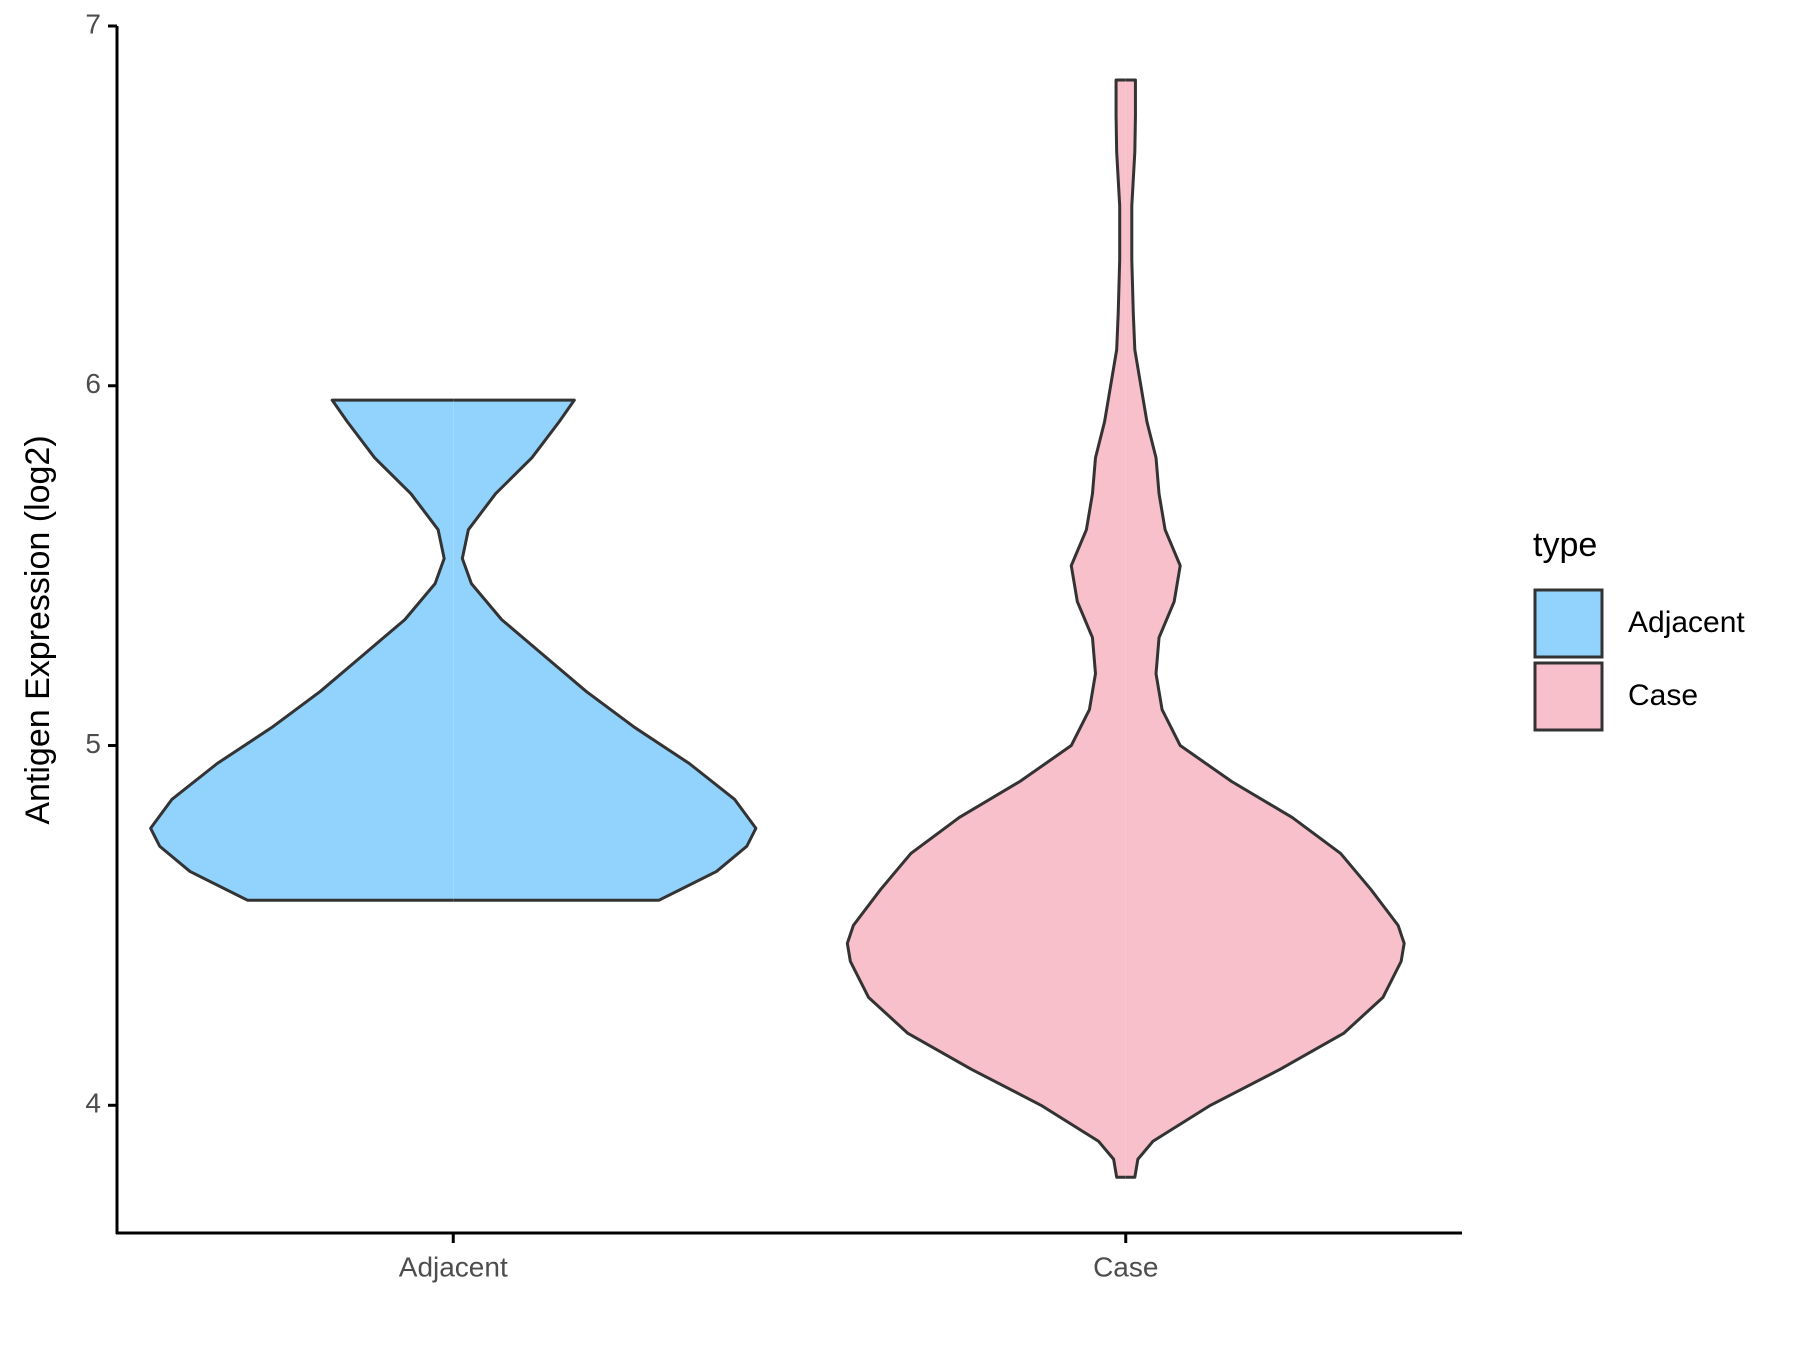  What do you see at coordinates (1686, 622) in the screenshot?
I see `legend-label: Adjacent` at bounding box center [1686, 622].